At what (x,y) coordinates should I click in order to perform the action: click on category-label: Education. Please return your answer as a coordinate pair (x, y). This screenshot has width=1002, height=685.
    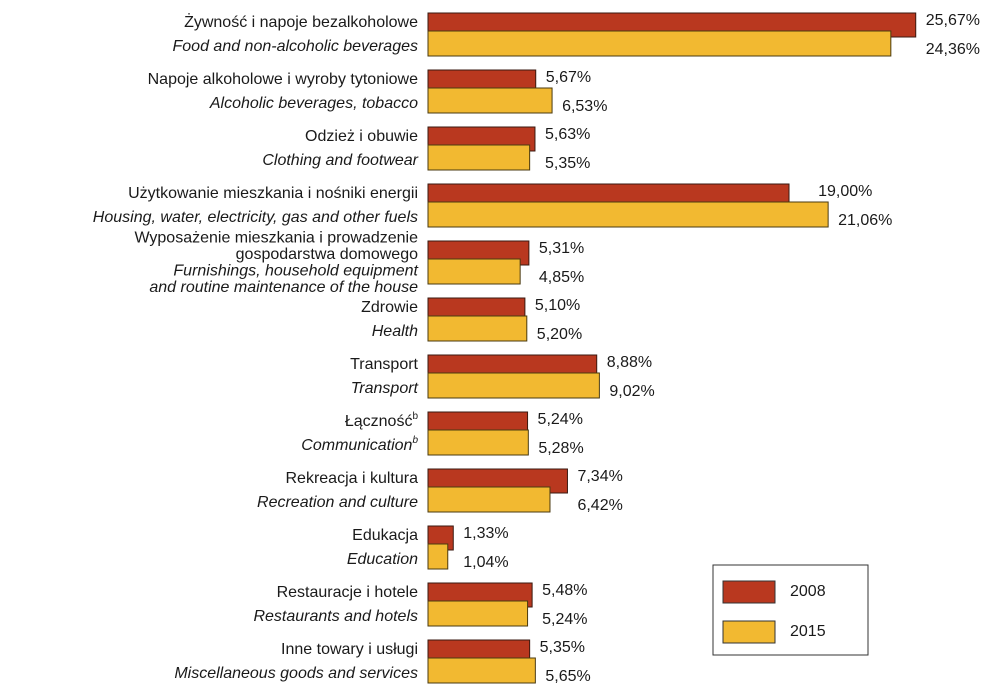
    Looking at the image, I should click on (382, 559).